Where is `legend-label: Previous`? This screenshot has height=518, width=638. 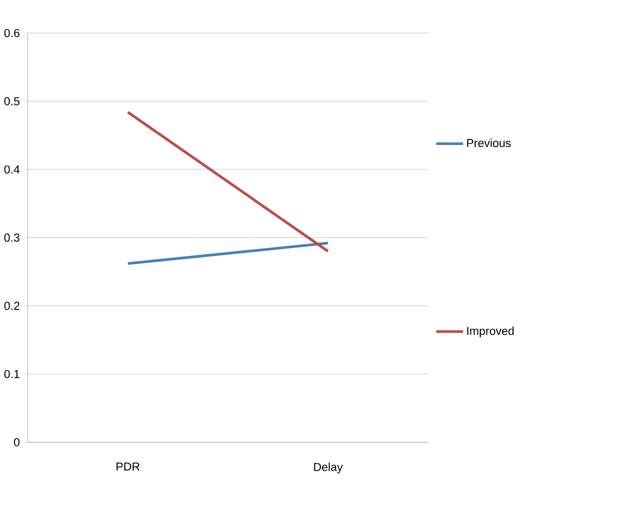 legend-label: Previous is located at coordinates (489, 143).